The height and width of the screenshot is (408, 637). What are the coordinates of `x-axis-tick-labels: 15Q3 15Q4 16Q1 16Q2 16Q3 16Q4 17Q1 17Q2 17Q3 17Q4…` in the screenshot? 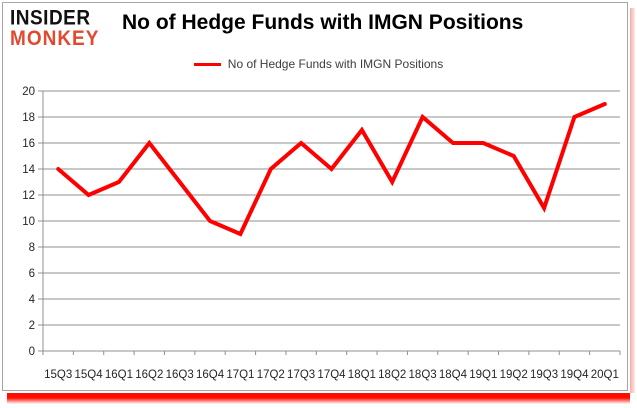 It's located at (331, 375).